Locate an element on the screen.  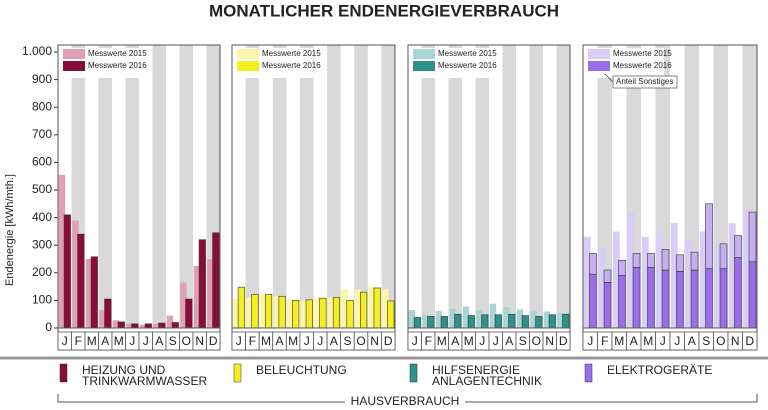
legend-label: Messwerte 2015 is located at coordinates (642, 53).